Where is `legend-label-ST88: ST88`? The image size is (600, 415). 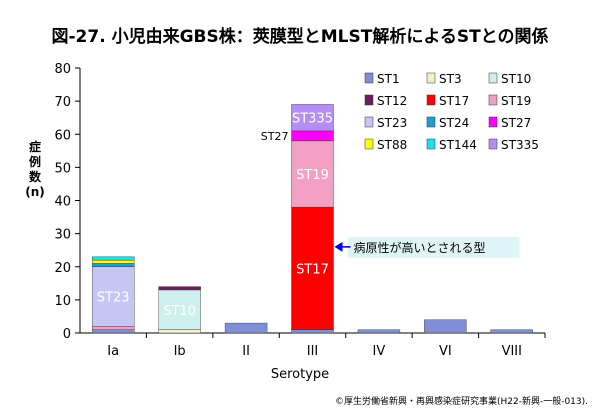 legend-label-ST88: ST88 is located at coordinates (392, 145).